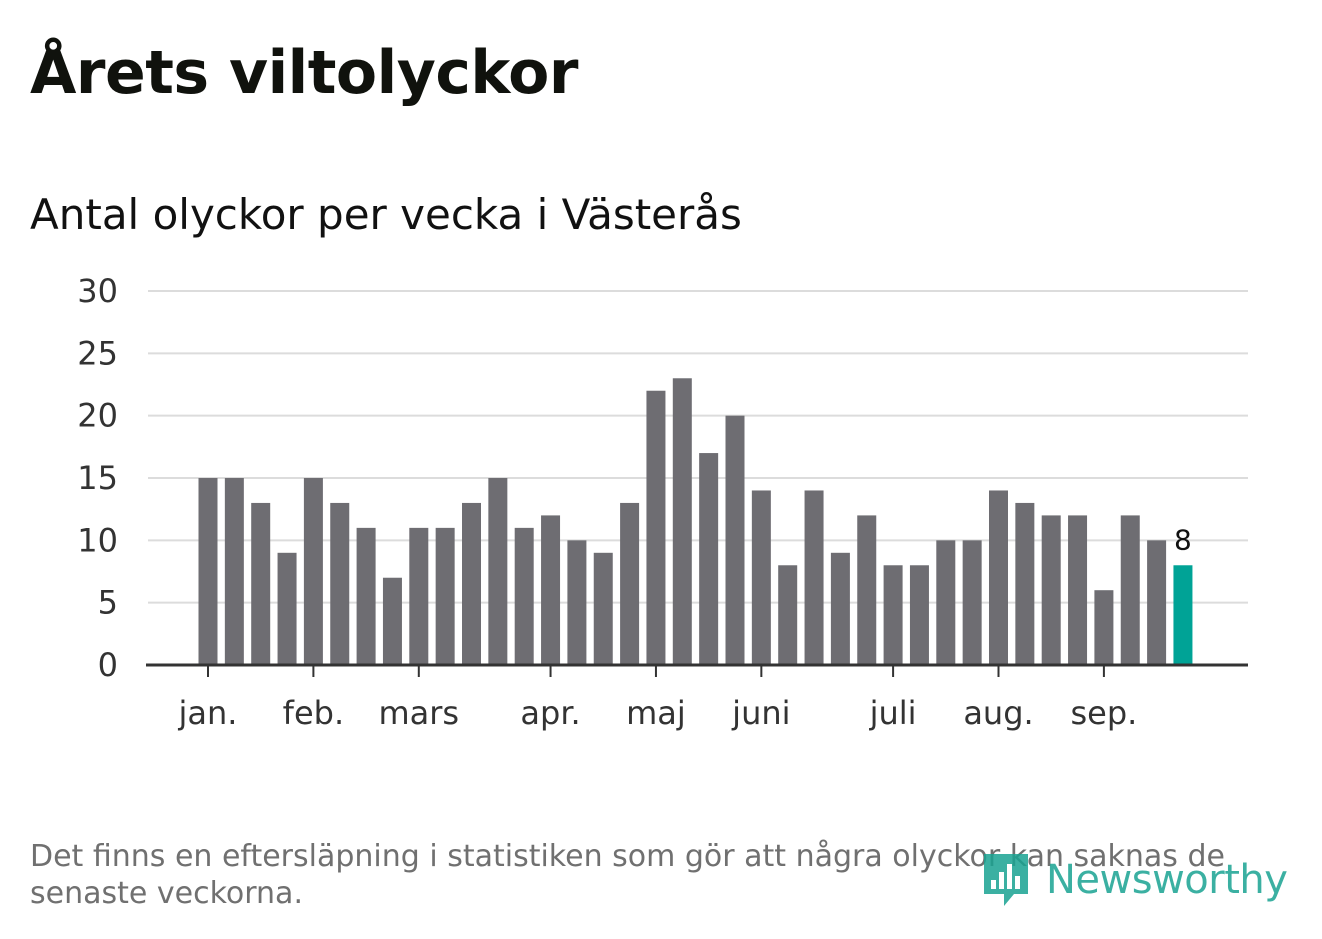  I want to click on x-tick-label: aug., so click(998, 713).